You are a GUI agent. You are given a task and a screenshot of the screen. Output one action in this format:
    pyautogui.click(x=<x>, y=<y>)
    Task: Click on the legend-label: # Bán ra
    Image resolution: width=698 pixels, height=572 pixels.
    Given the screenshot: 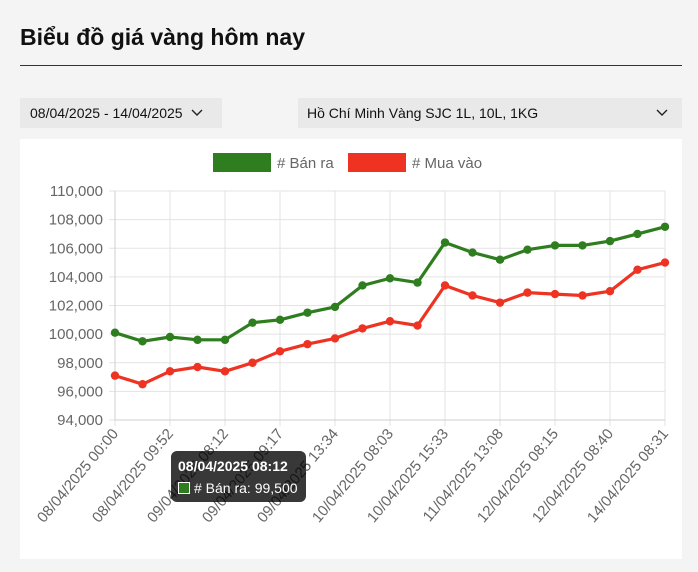 What is the action you would take?
    pyautogui.click(x=305, y=163)
    